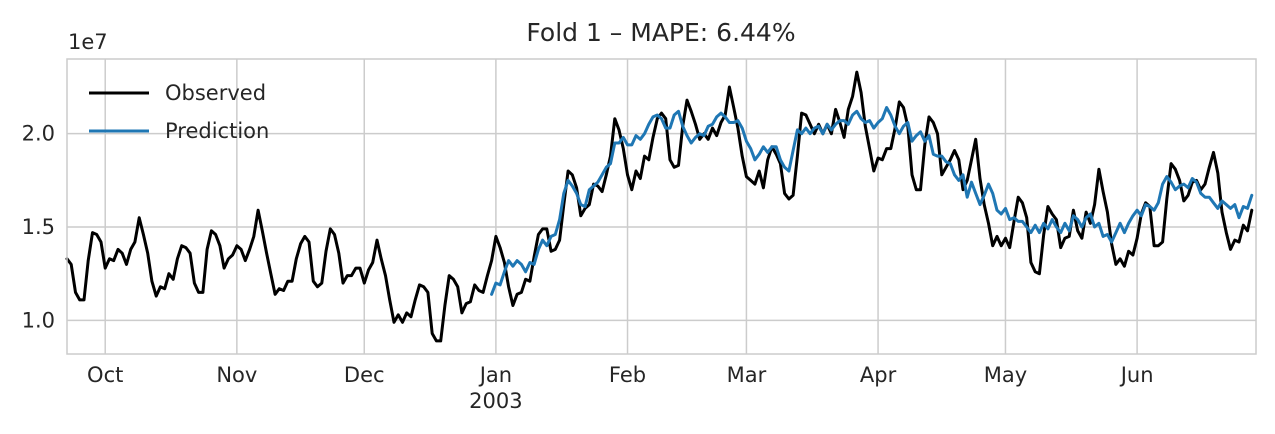 The height and width of the screenshot is (434, 1275). Describe the element at coordinates (1005, 375) in the screenshot. I see `x-tick-label: May` at that location.